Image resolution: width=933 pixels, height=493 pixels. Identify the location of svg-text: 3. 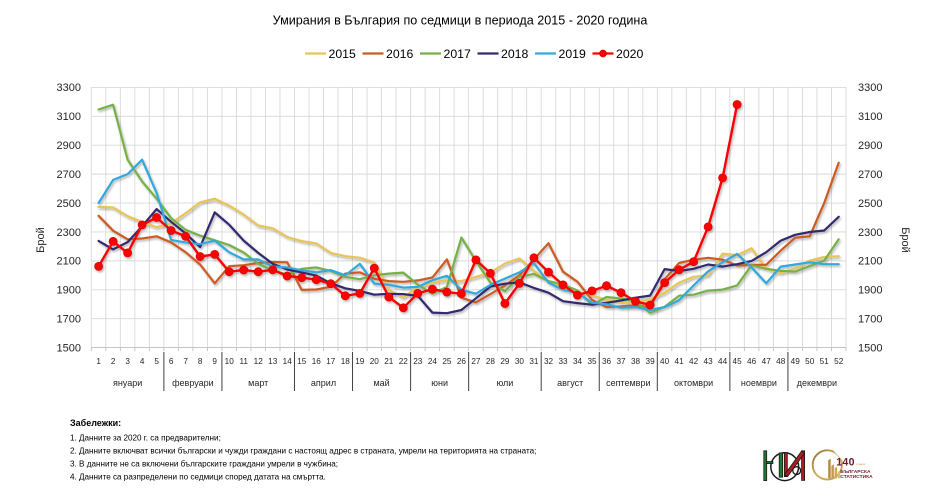
(127, 361).